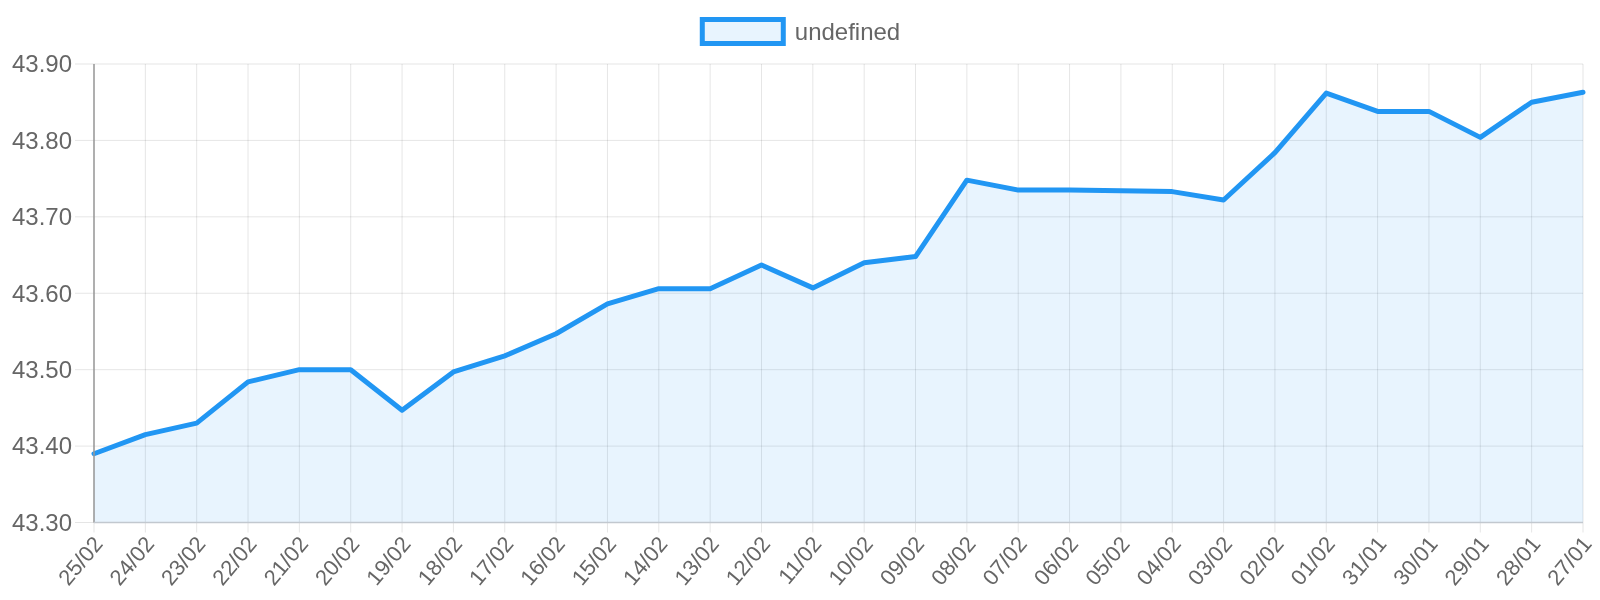  I want to click on legend-label: undefined, so click(847, 31).